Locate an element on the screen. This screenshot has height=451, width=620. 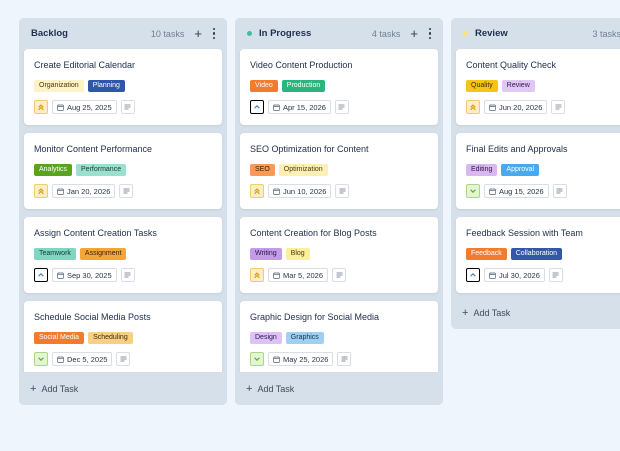
due-date-text: Jan 20, 2026 is located at coordinates (89, 191).